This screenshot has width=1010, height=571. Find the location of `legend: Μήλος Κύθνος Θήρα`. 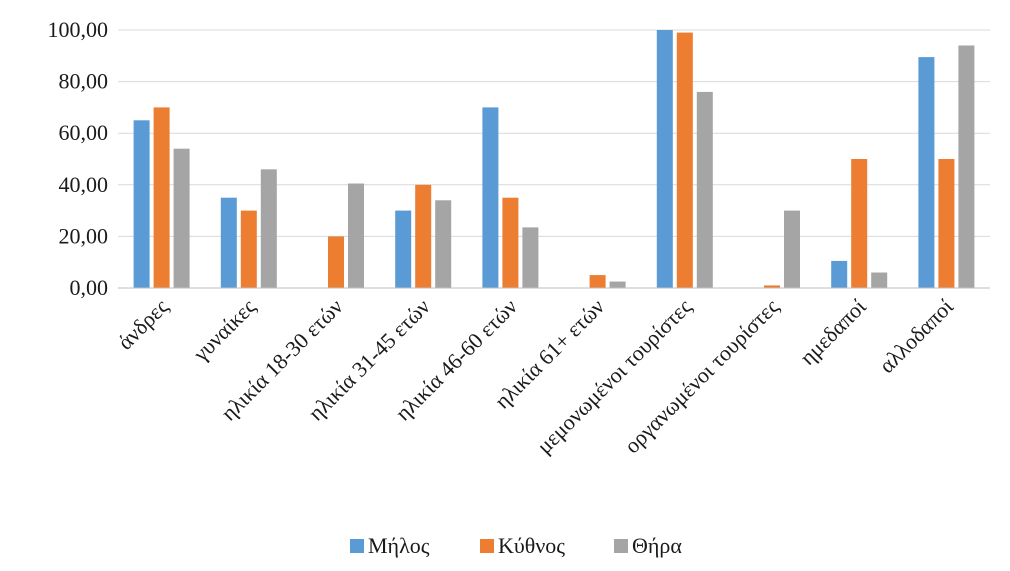

legend: Μήλος Κύθνος Θήρα is located at coordinates (516, 545).